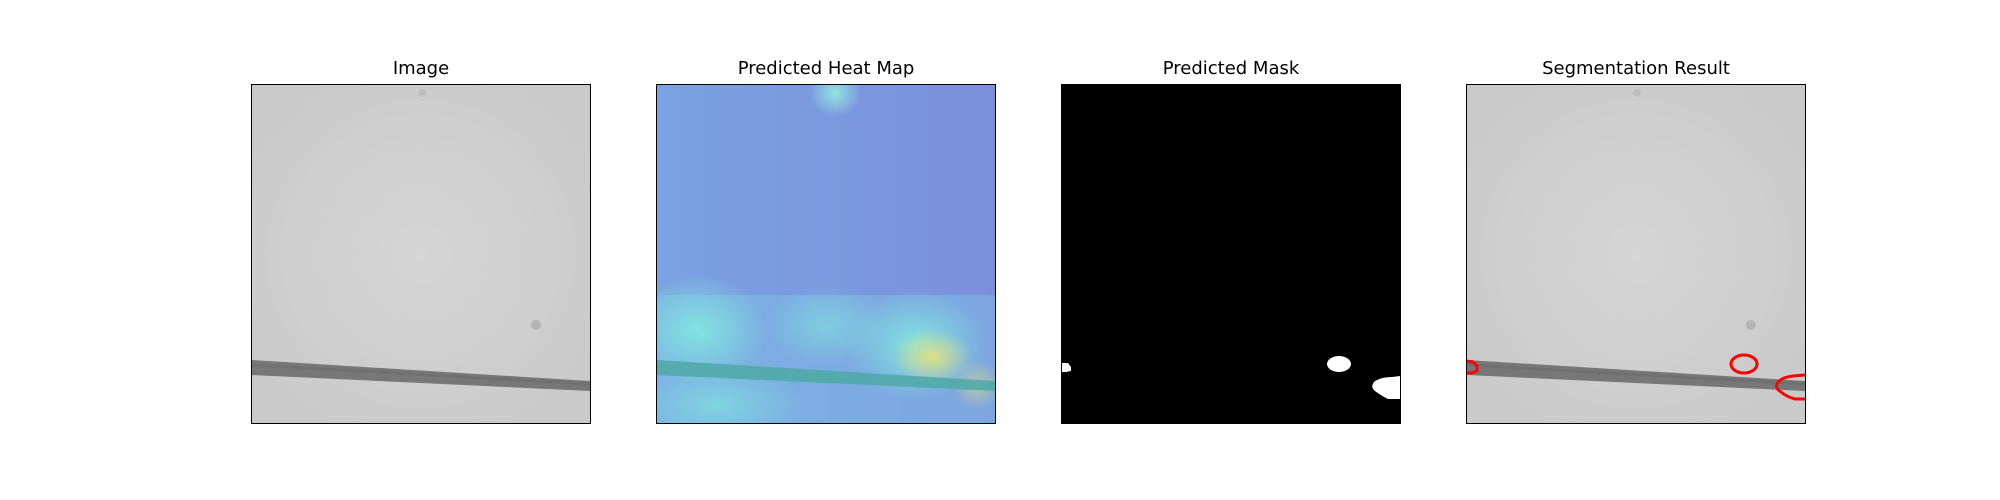 The height and width of the screenshot is (500, 2000). I want to click on panel-title-segmentation: Segmentation Result, so click(1636, 68).